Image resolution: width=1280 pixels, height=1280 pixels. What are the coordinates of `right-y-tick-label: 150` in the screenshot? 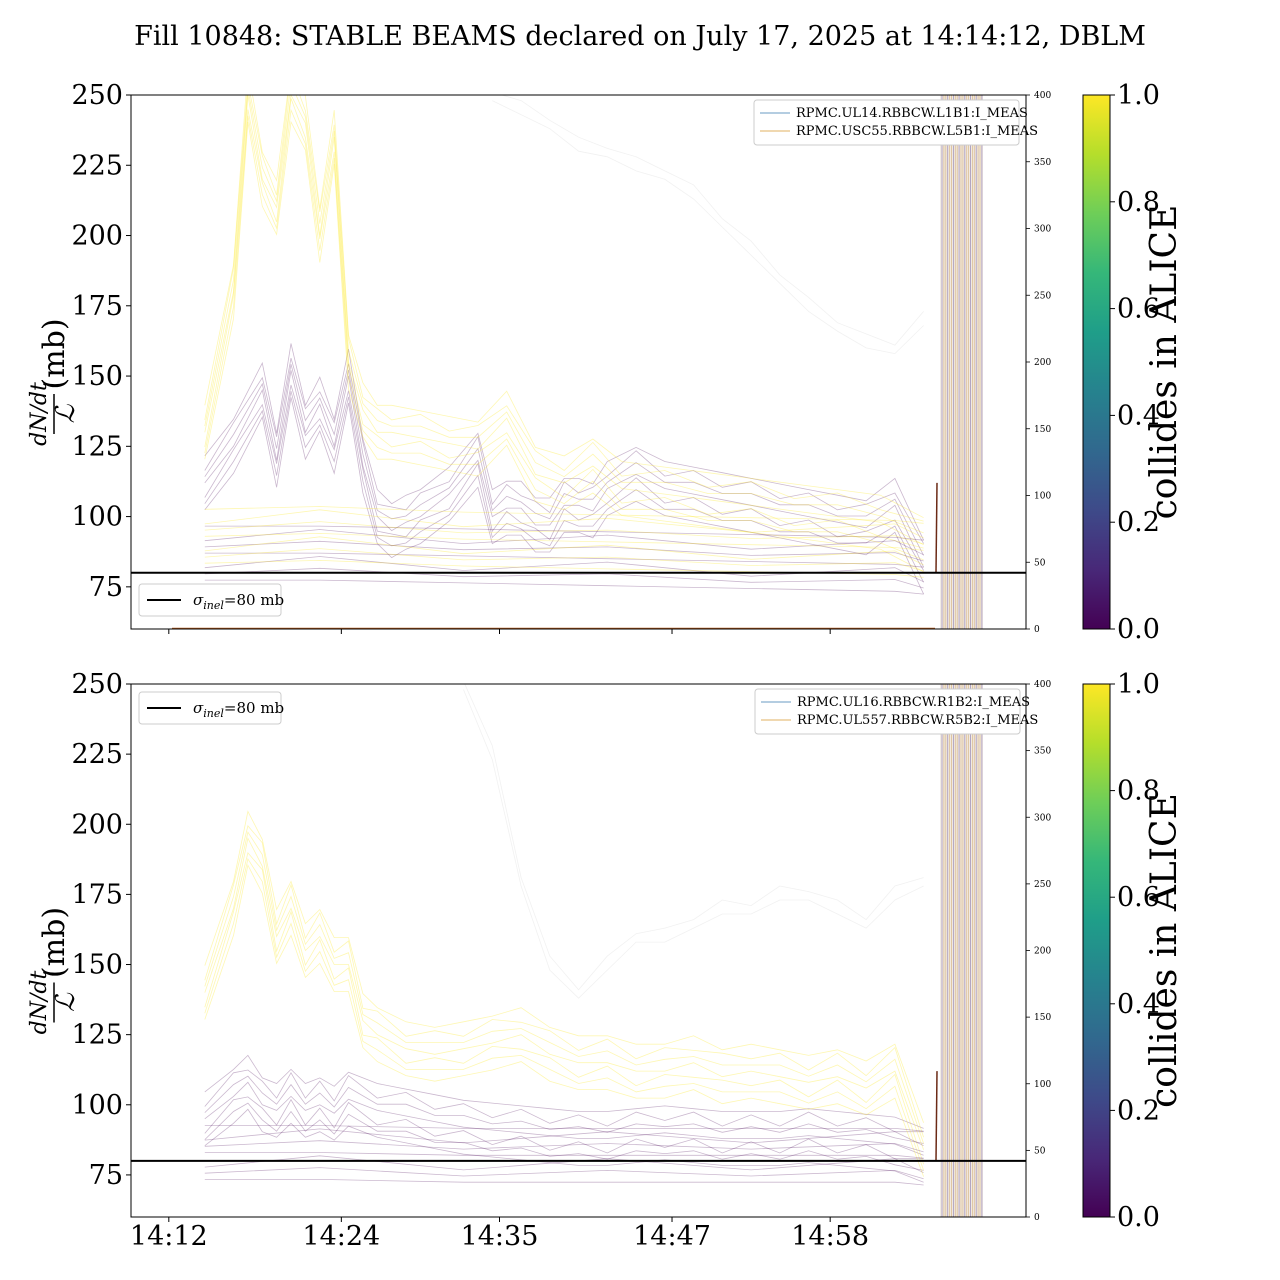 It's located at (1042, 1018).